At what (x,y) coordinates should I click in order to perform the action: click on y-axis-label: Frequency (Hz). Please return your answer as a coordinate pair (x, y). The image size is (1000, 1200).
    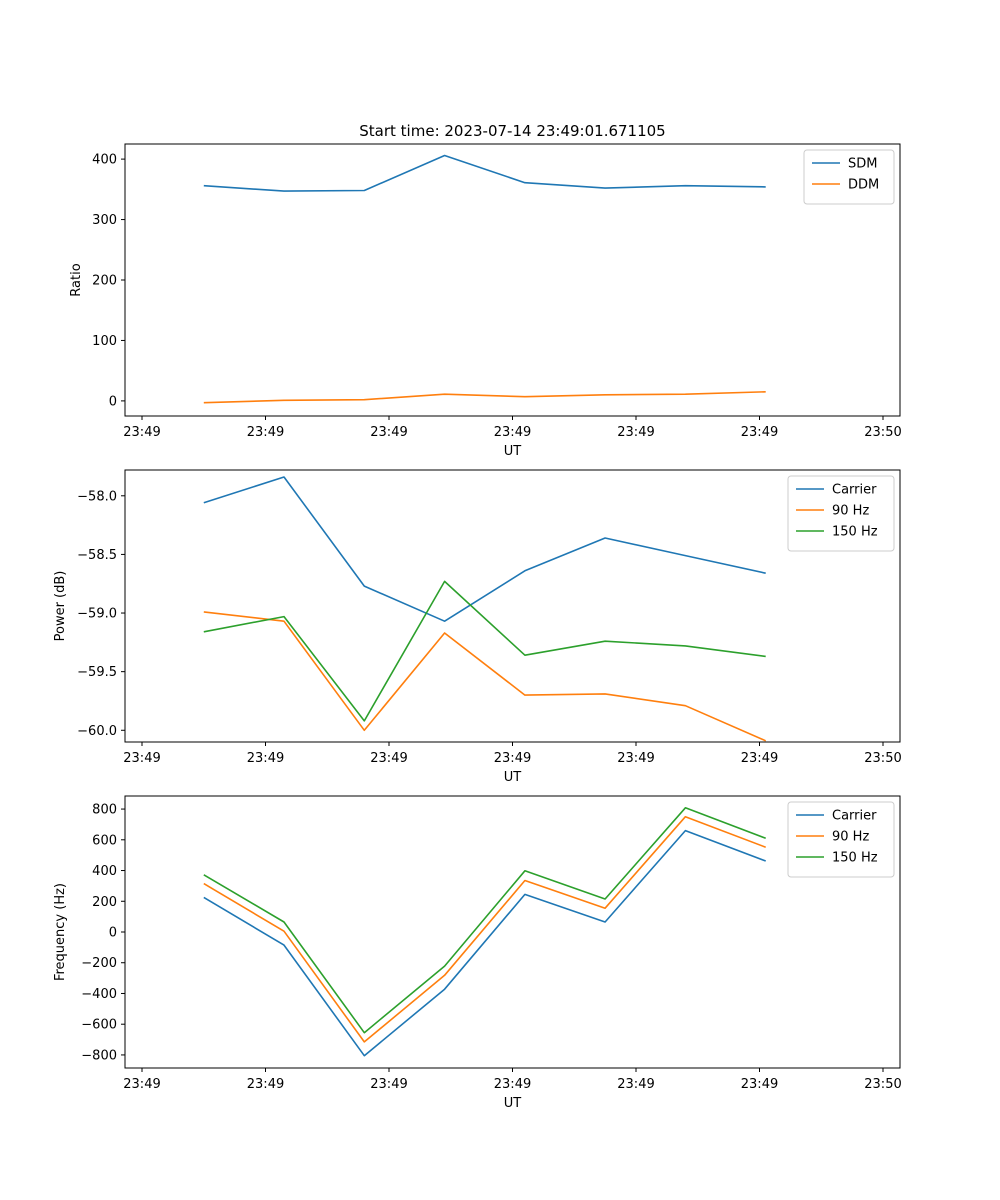
    Looking at the image, I should click on (60, 932).